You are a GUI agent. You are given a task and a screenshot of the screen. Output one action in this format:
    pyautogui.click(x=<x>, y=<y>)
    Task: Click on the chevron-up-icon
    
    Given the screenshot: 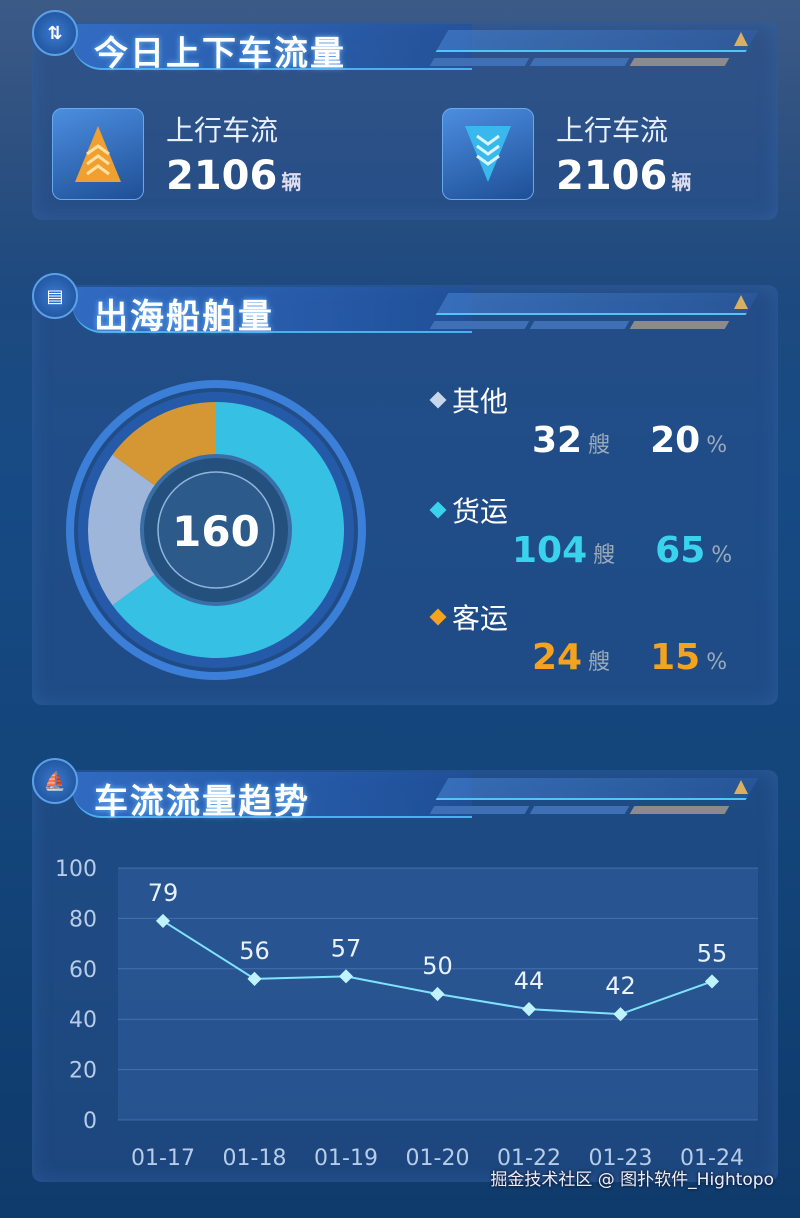 What is the action you would take?
    pyautogui.click(x=98, y=154)
    